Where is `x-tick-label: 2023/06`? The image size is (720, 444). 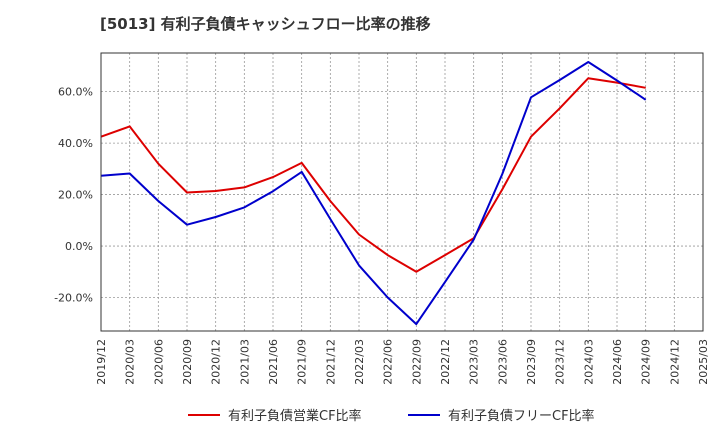
x-tick-label: 2023/06 is located at coordinates (502, 362).